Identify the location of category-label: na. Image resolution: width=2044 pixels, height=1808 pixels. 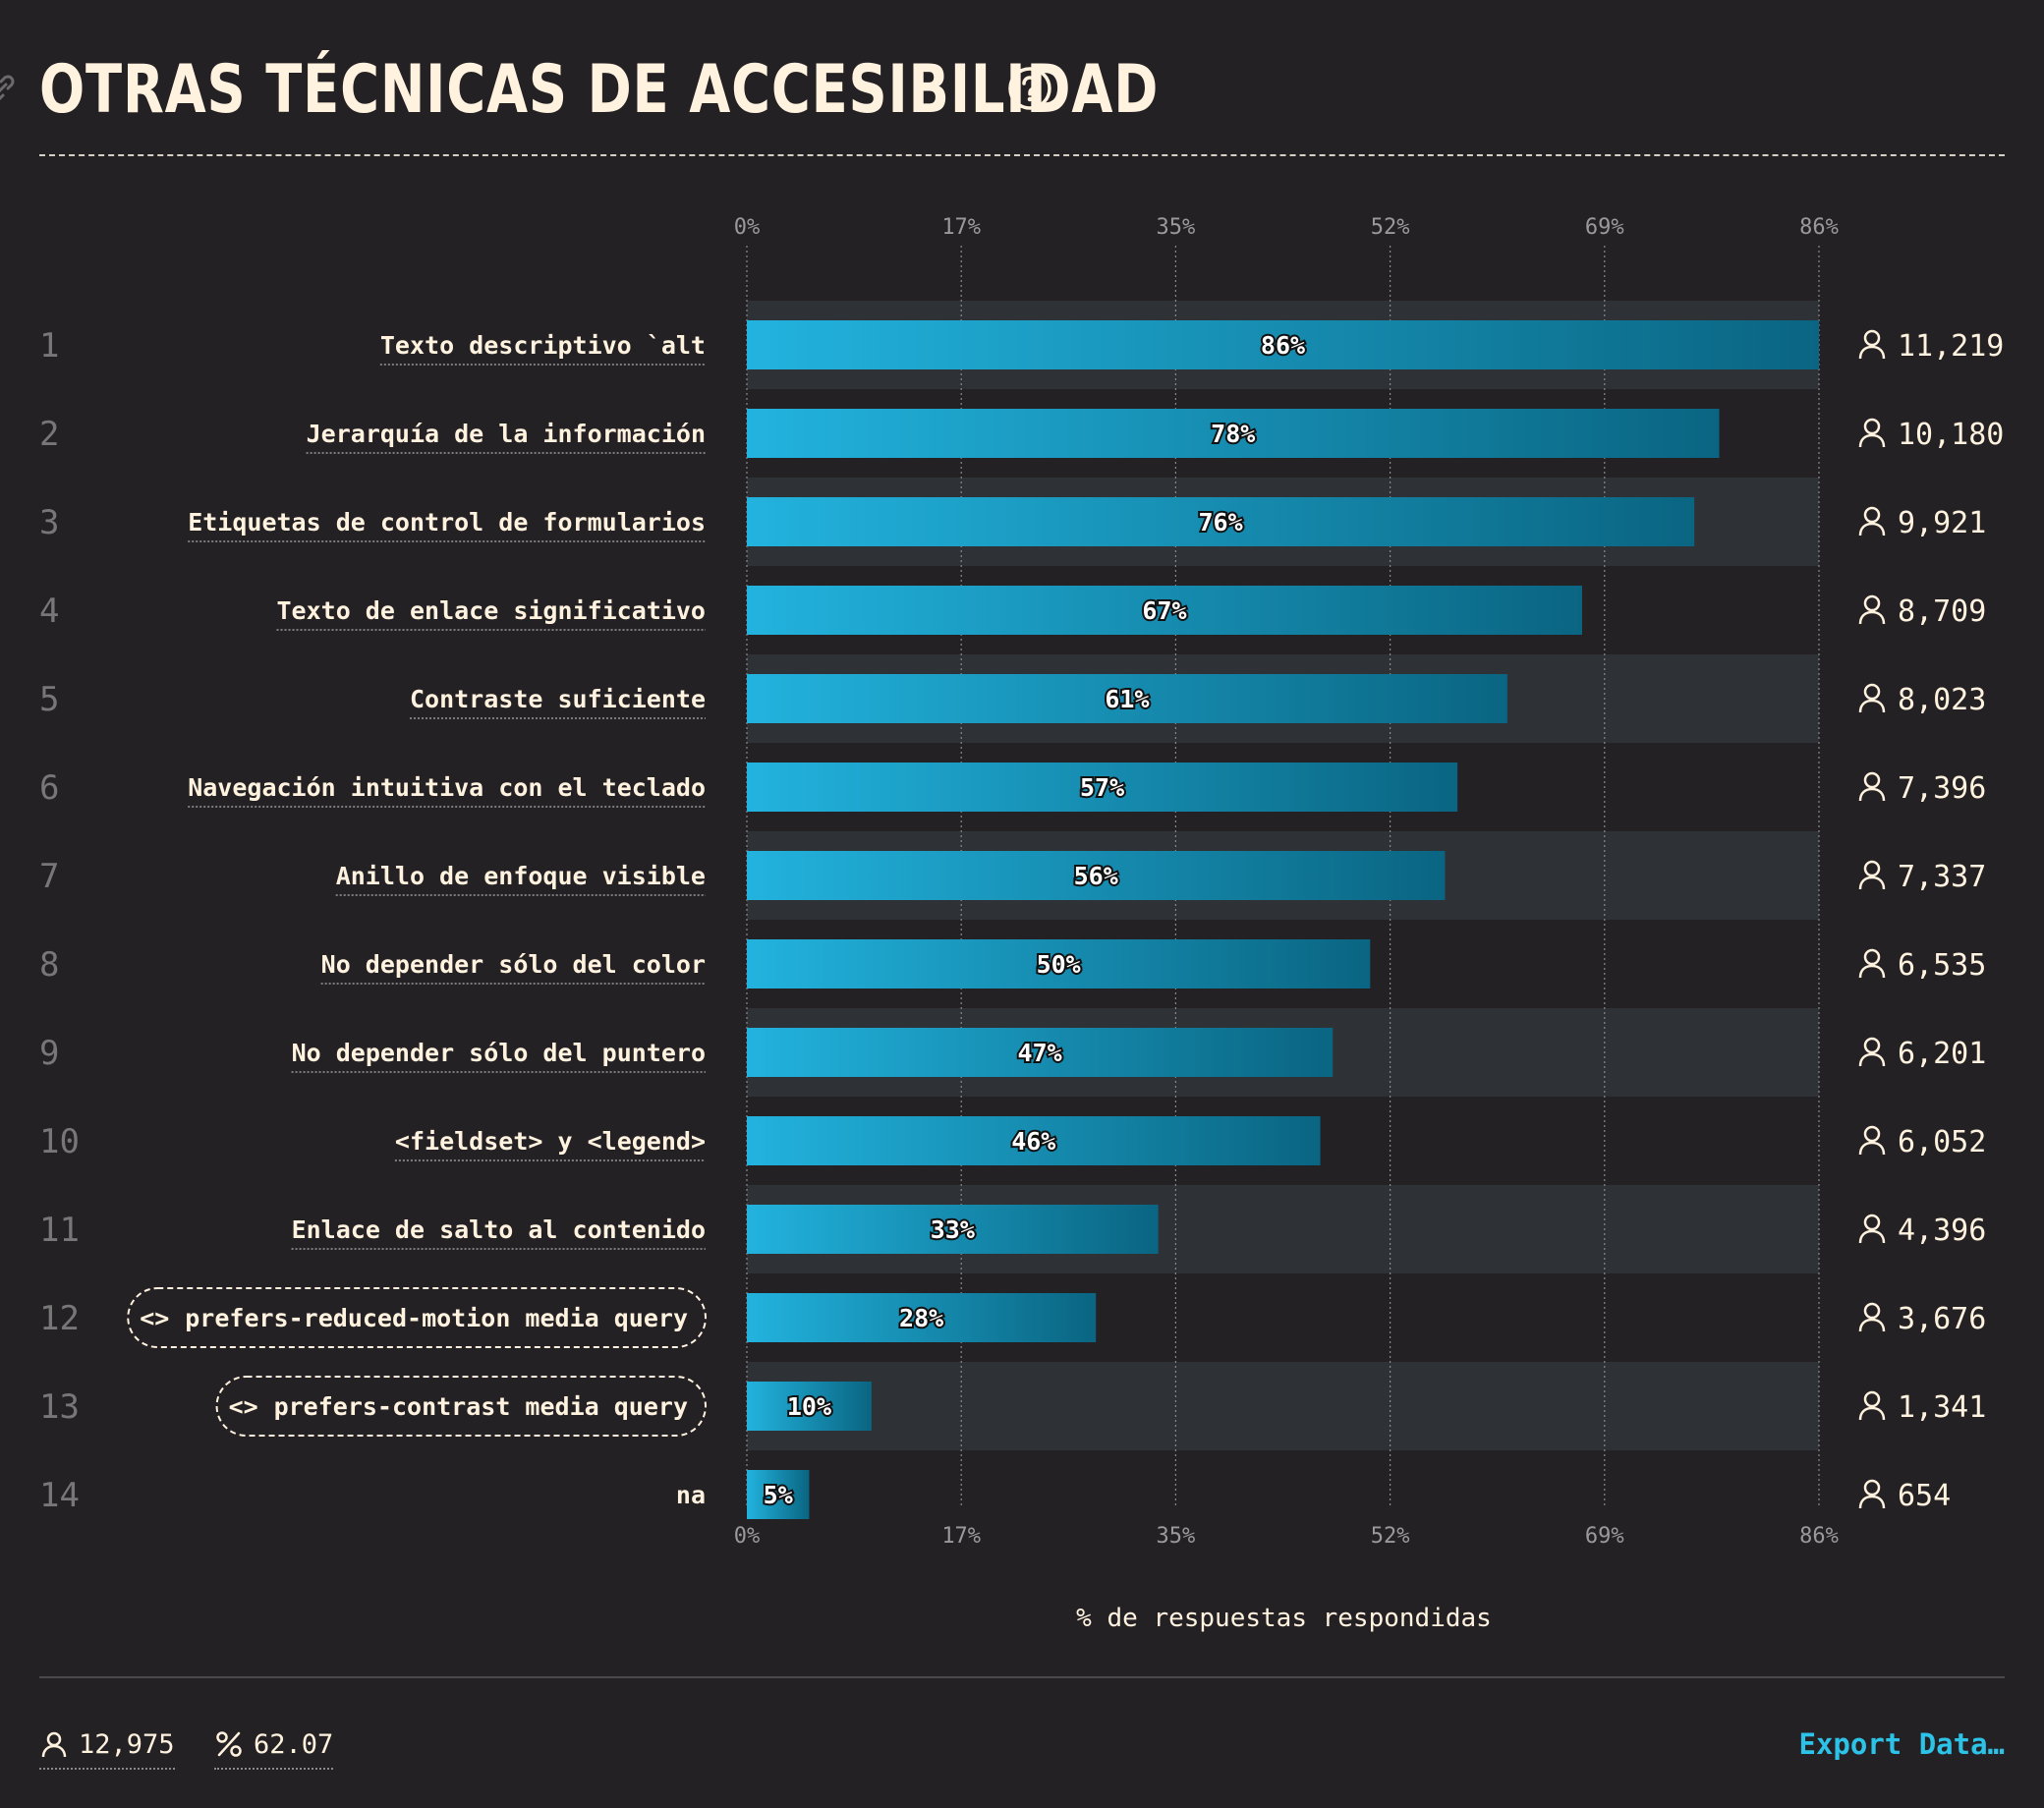
(691, 1495).